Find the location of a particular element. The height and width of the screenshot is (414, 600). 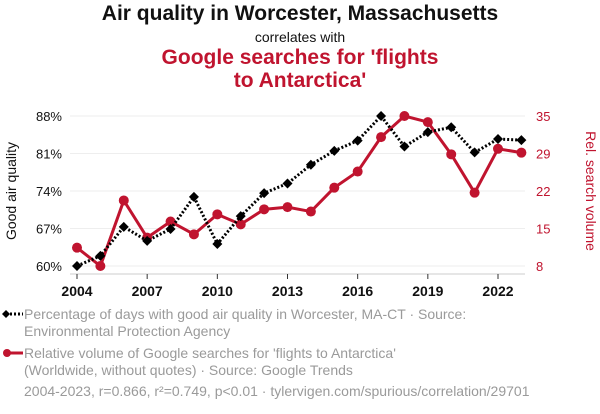

y-tick-label: 74% is located at coordinates (49, 191).